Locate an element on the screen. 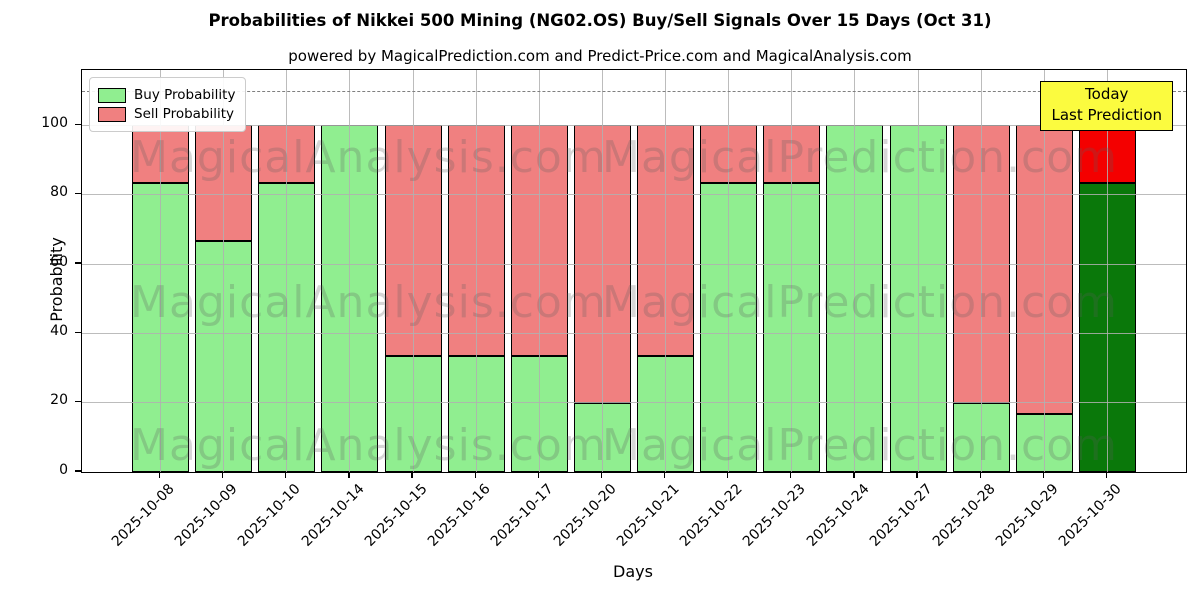  today-annotation-line1: Today is located at coordinates (1107, 94).